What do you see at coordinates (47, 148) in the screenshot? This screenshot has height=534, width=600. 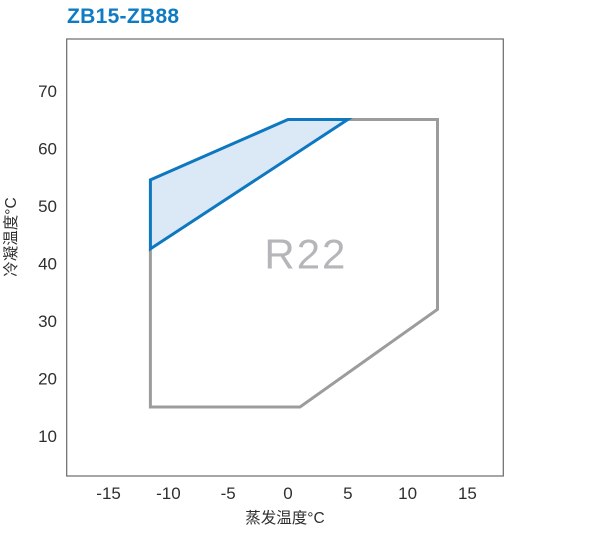 I see `y-tick-label: 60` at bounding box center [47, 148].